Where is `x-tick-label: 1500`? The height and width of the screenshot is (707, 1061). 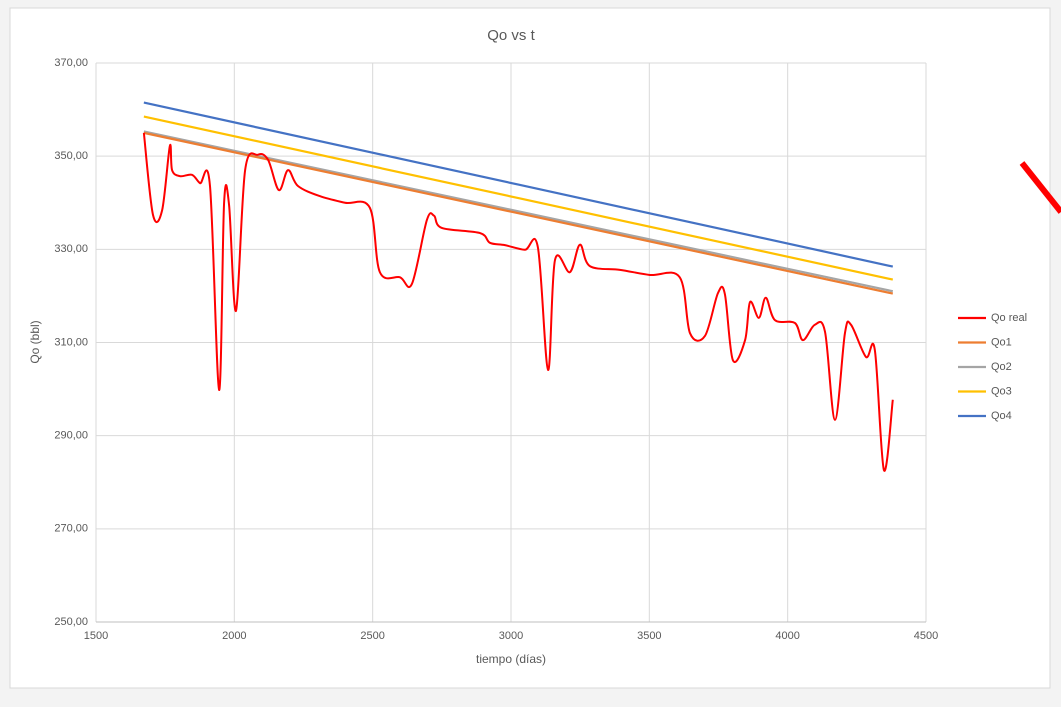 x-tick-label: 1500 is located at coordinates (96, 636).